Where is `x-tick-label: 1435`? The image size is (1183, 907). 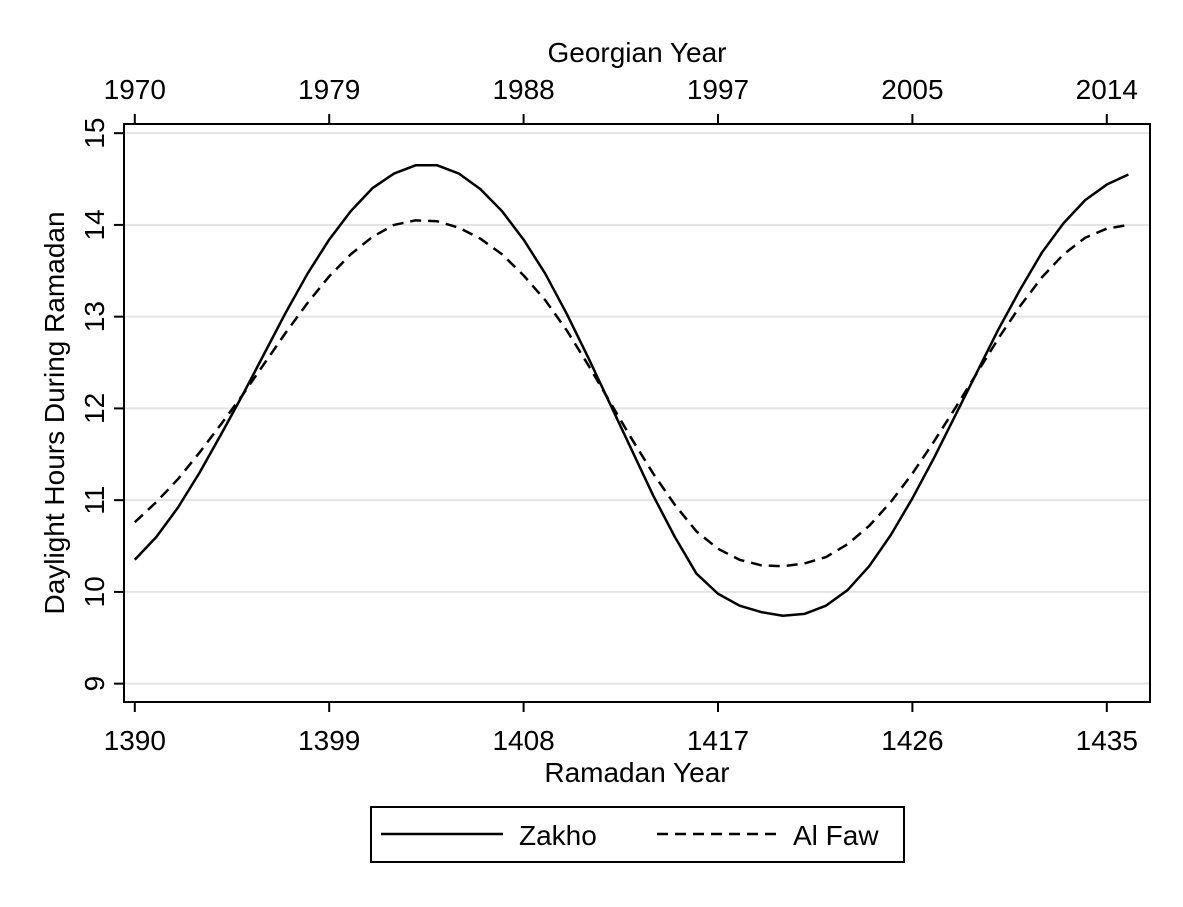
x-tick-label: 1435 is located at coordinates (1107, 740).